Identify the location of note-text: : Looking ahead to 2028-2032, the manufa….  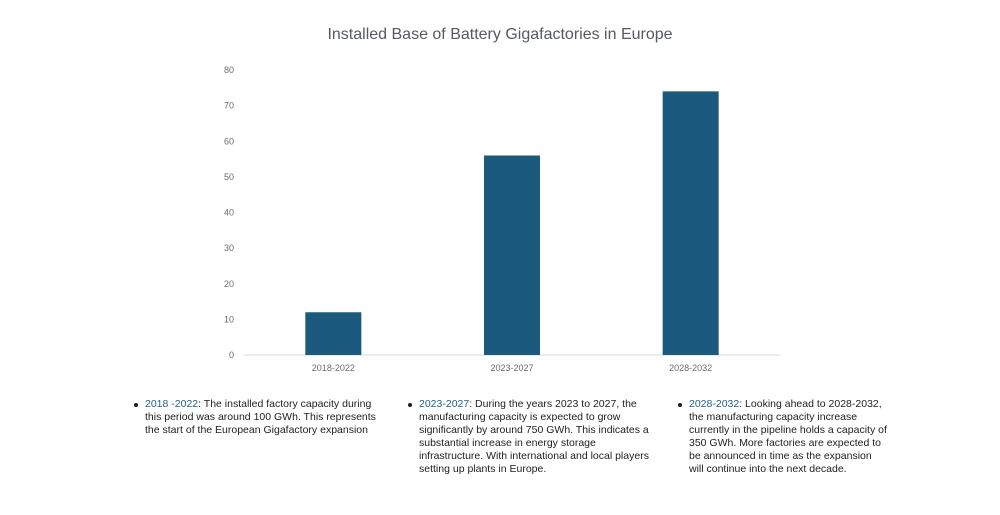
(788, 436).